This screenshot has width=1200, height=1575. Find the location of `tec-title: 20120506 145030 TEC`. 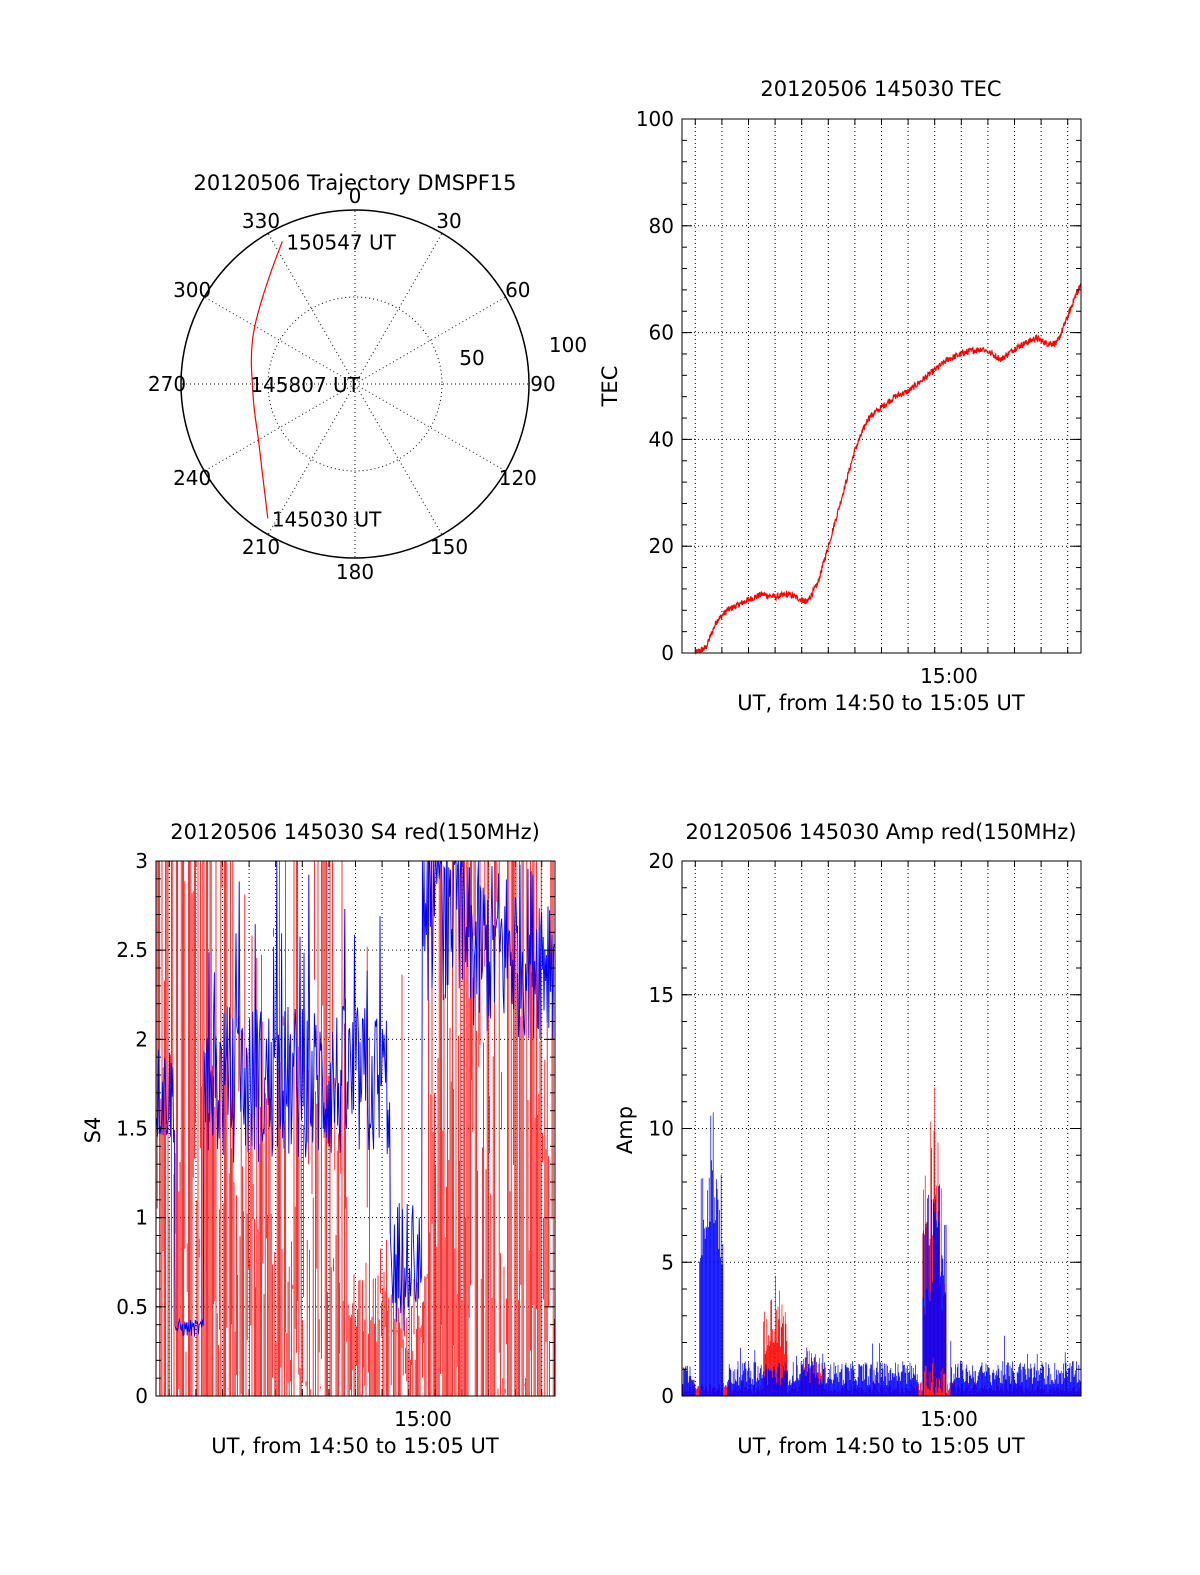

tec-title: 20120506 145030 TEC is located at coordinates (880, 89).